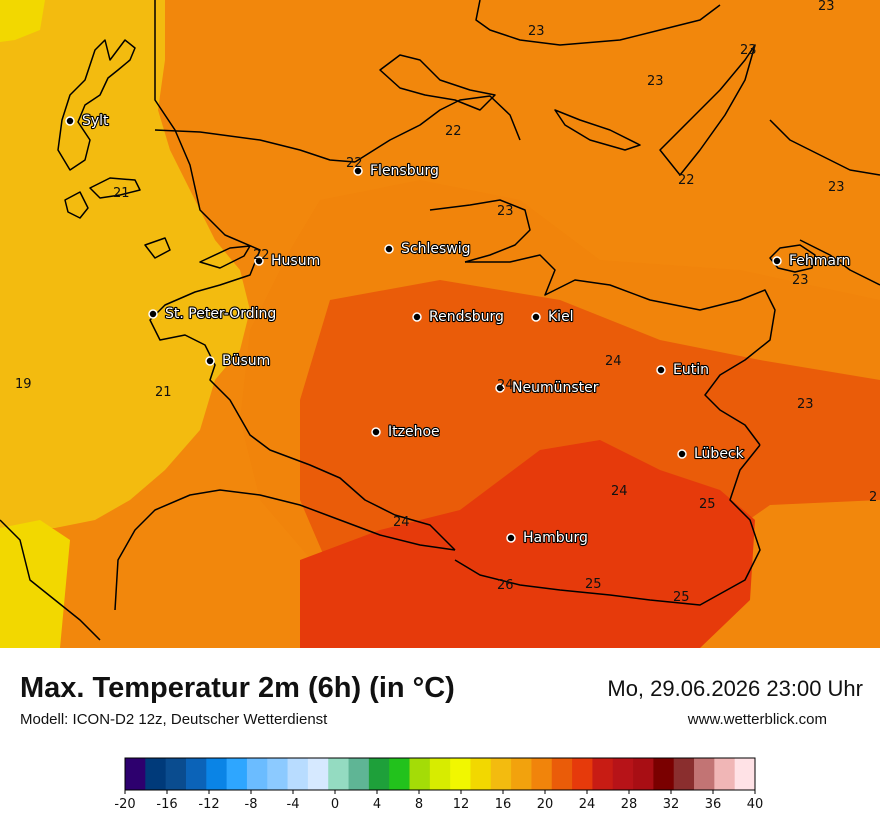 This screenshot has height=830, width=880. I want to click on city-husum: Husum, so click(287, 261).